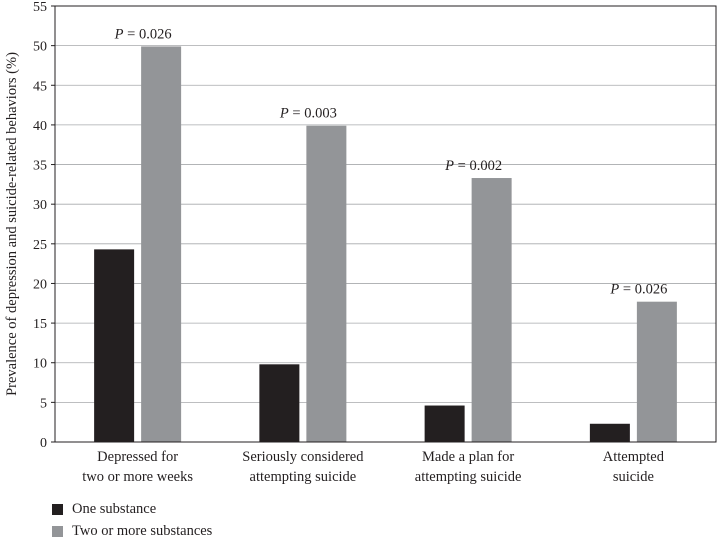  Describe the element at coordinates (40, 166) in the screenshot. I see `y-tick-label: 35` at that location.